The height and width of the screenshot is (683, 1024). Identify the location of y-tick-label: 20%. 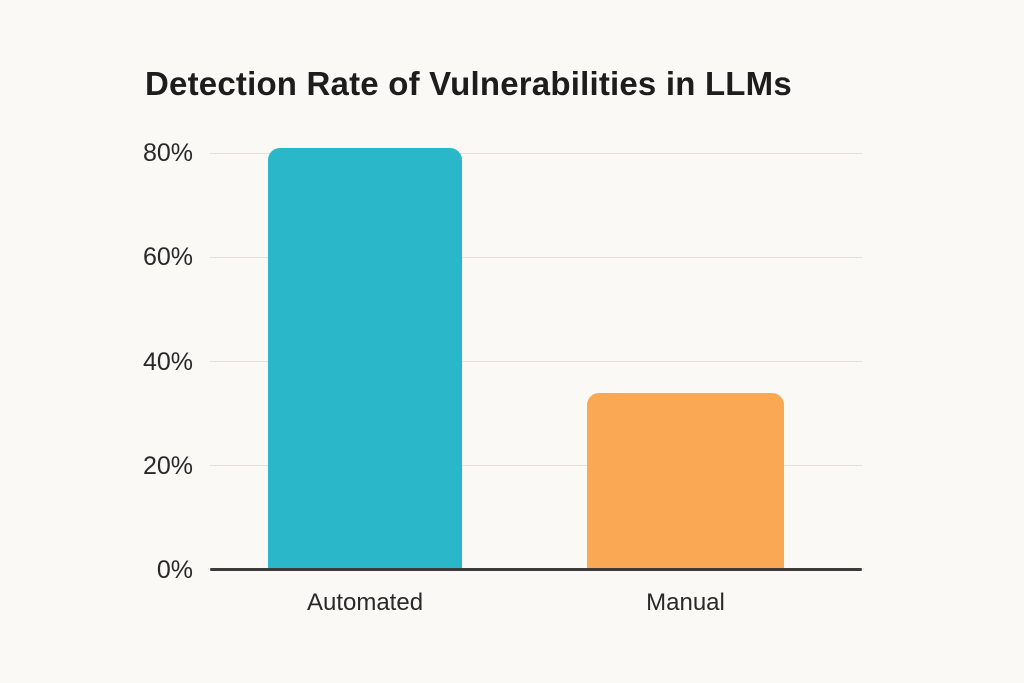
(167, 465).